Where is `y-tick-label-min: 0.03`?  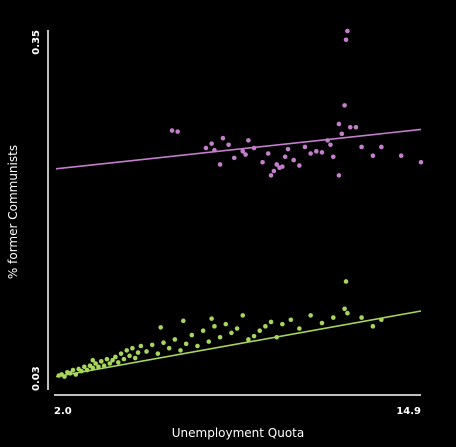
y-tick-label-min: 0.03 is located at coordinates (36, 378).